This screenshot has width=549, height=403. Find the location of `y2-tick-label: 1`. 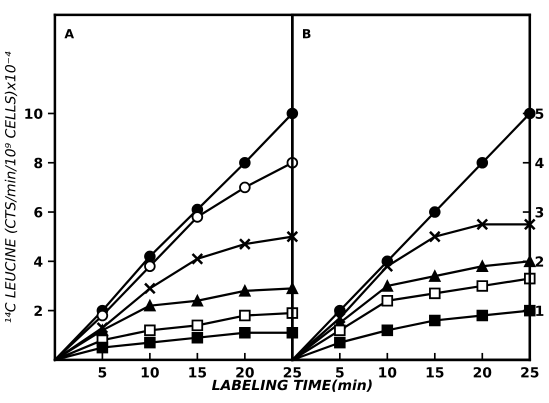

y2-tick-label: 1 is located at coordinates (540, 311).